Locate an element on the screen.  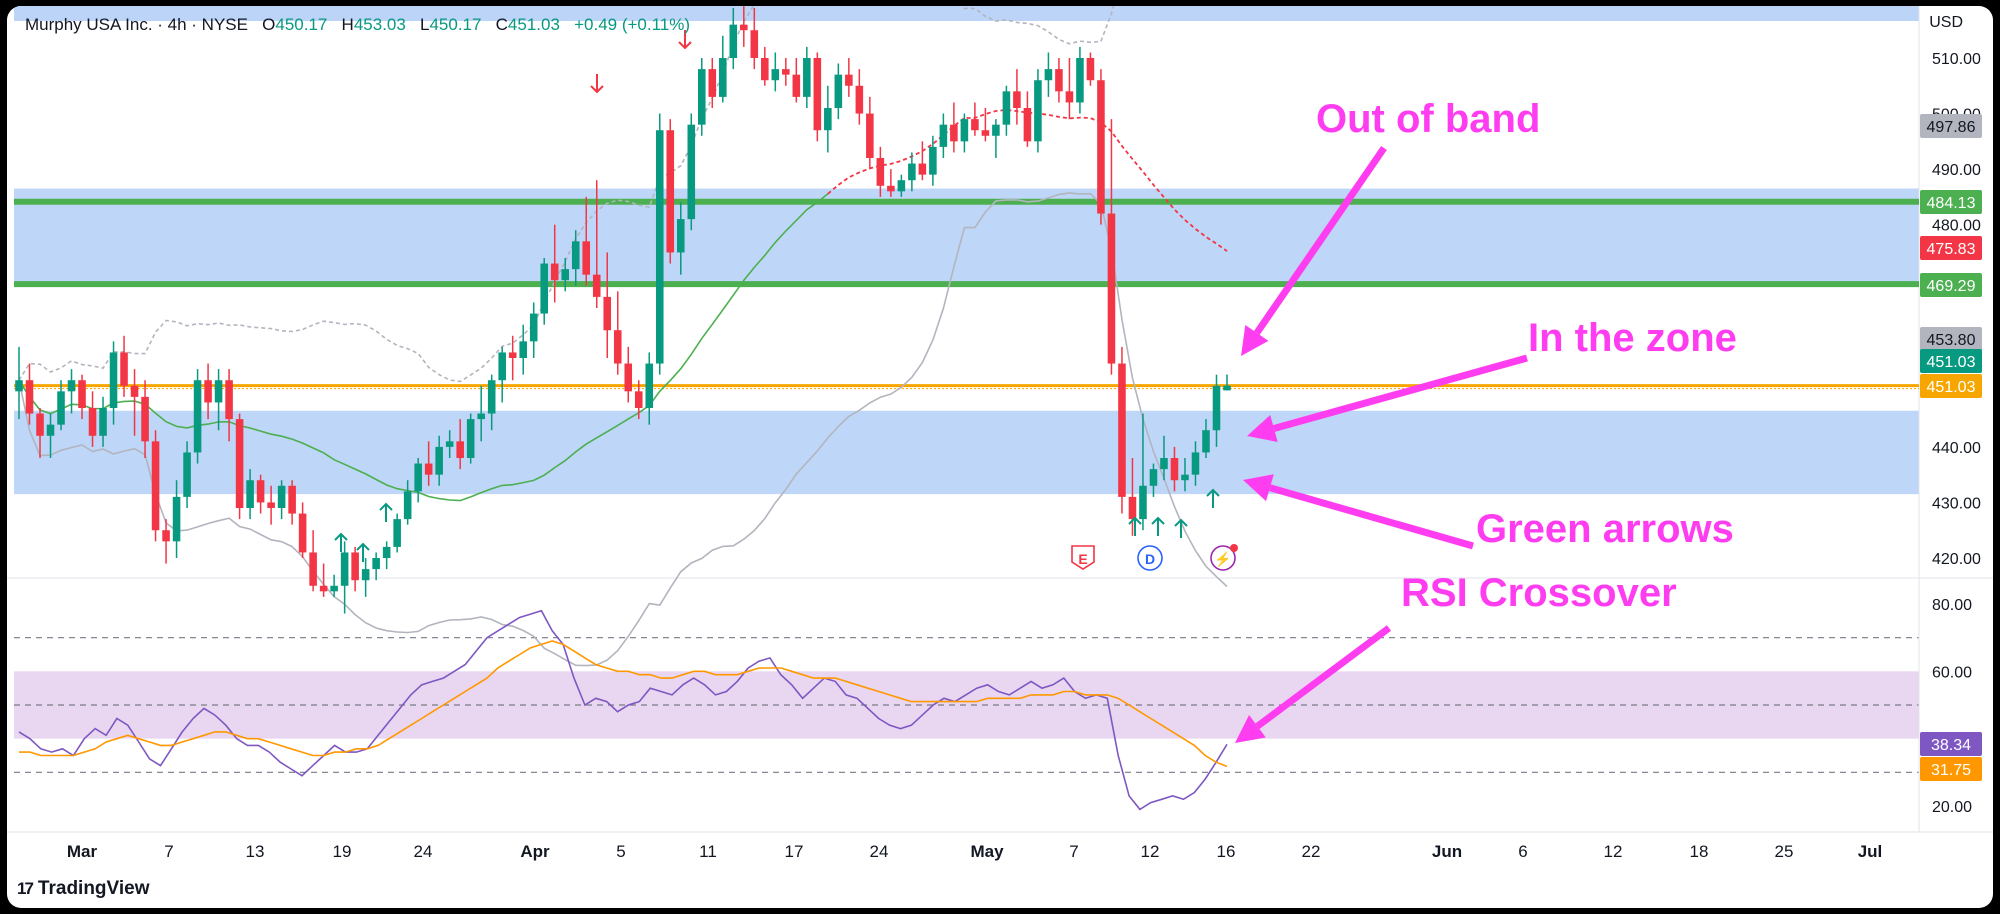
price-tag: 497.86 is located at coordinates (1951, 126).